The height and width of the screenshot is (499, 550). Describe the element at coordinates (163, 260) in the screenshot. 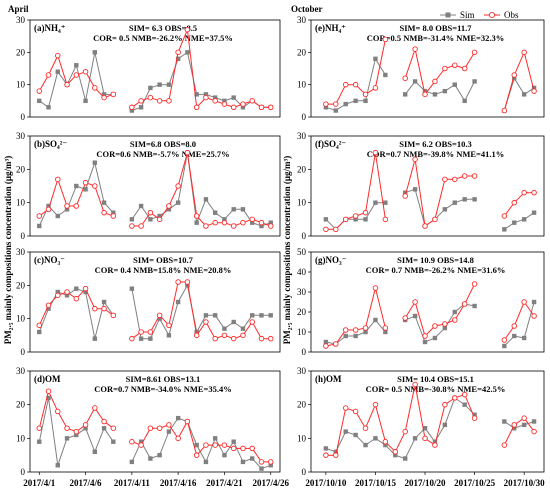

I see `stats-line-1: SIM= OBS=10.7` at that location.